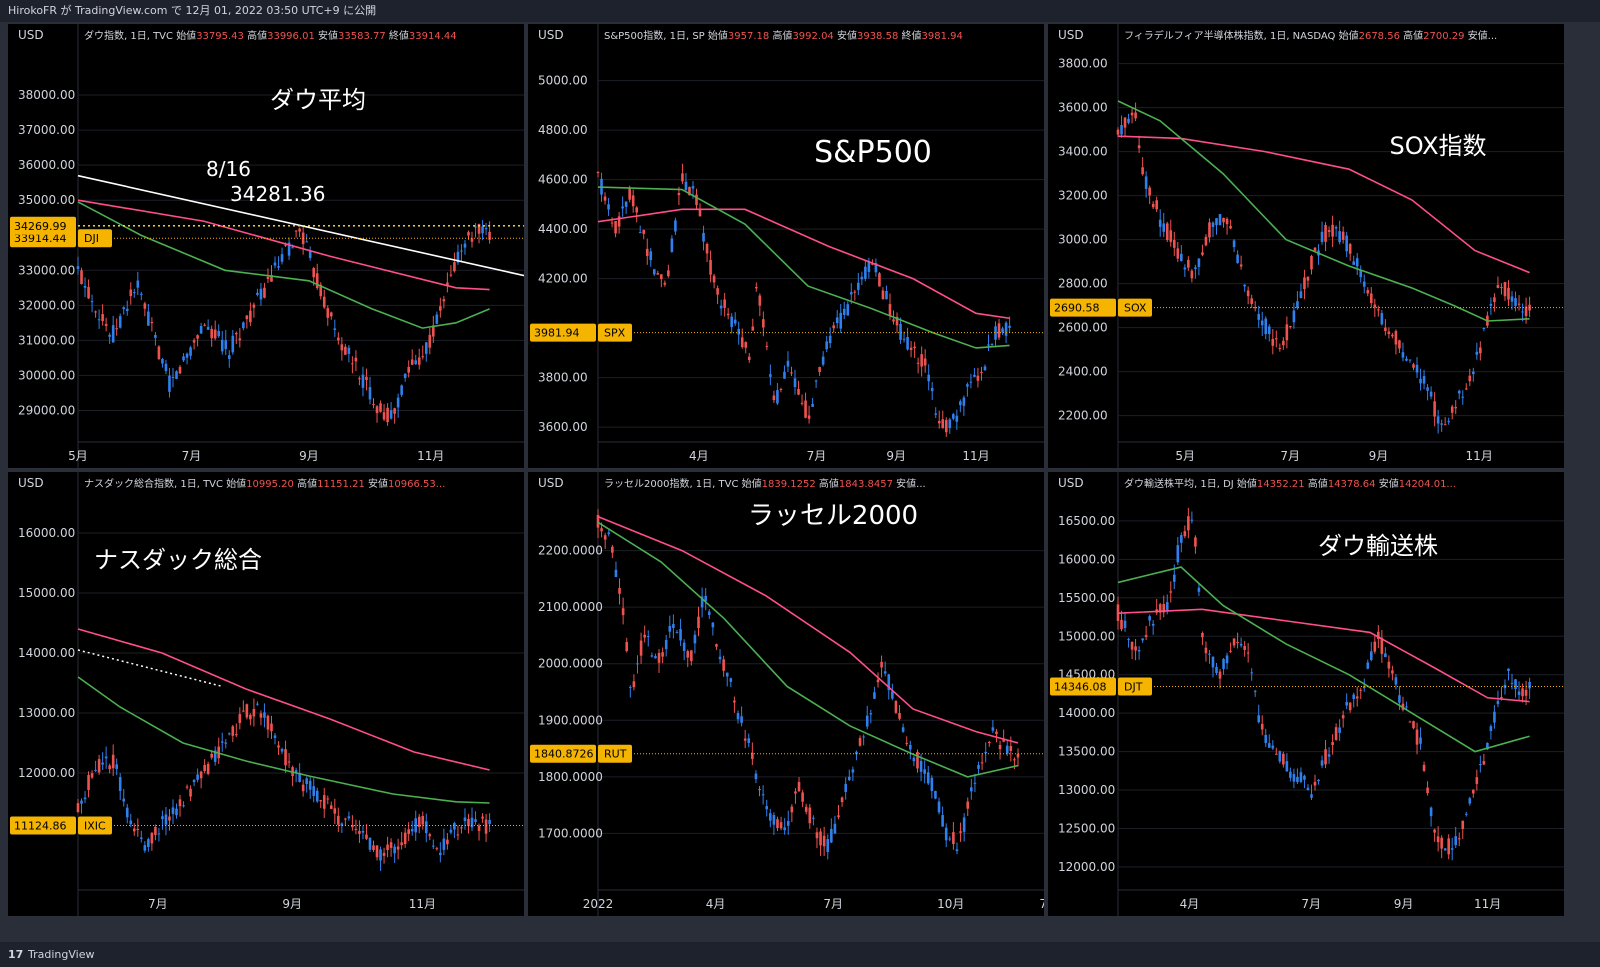 The image size is (1600, 967). What do you see at coordinates (833, 516) in the screenshot?
I see `chart-annotation: ラッセル2000` at bounding box center [833, 516].